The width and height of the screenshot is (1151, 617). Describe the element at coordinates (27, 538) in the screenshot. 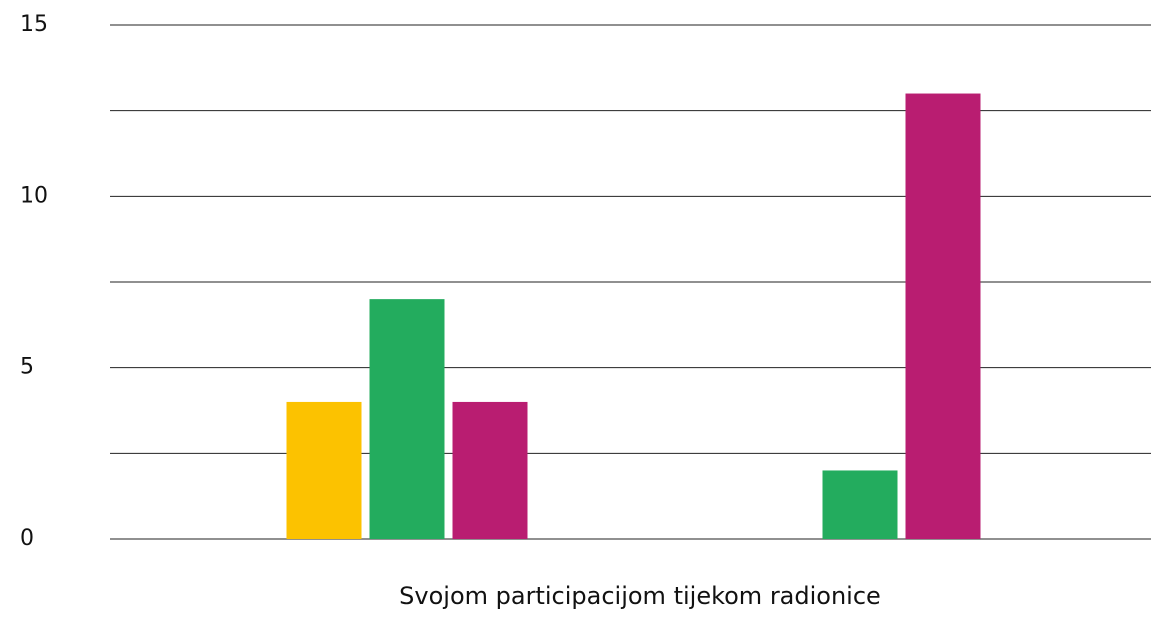

I see `y-tick-label: 0` at that location.